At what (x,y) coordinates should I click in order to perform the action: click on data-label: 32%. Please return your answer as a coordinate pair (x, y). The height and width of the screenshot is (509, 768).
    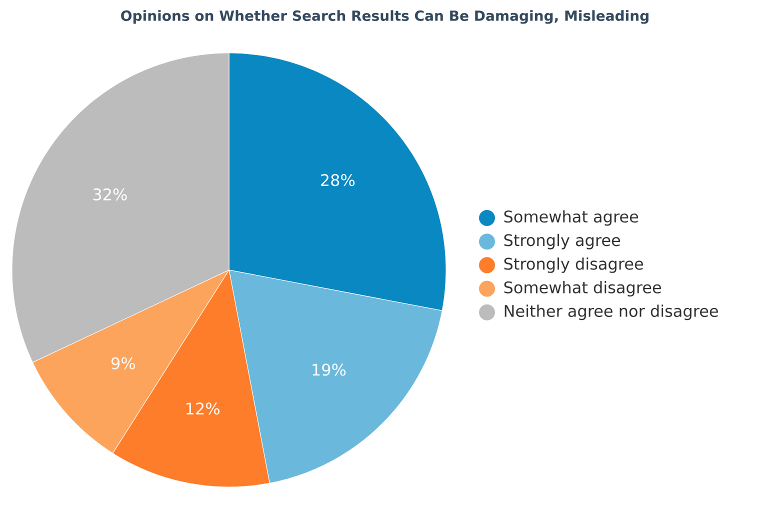
    Looking at the image, I should click on (110, 194).